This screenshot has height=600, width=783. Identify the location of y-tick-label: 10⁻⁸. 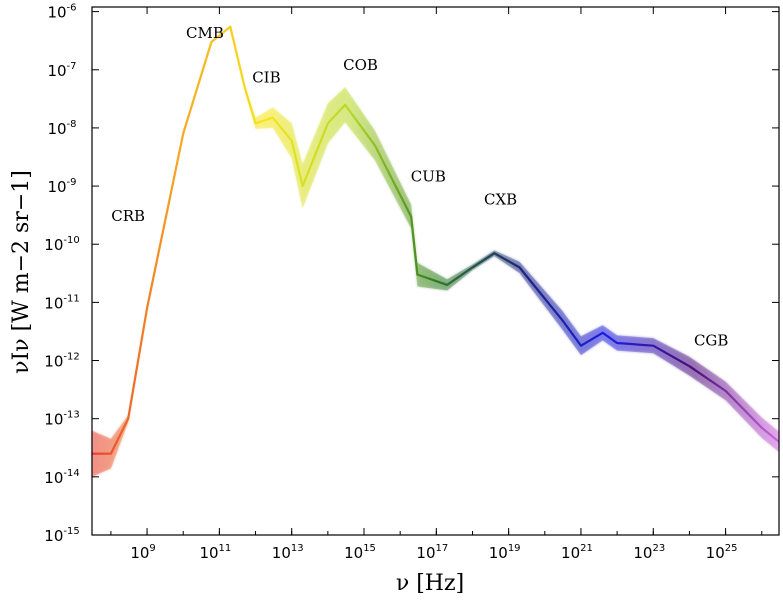
(61, 128).